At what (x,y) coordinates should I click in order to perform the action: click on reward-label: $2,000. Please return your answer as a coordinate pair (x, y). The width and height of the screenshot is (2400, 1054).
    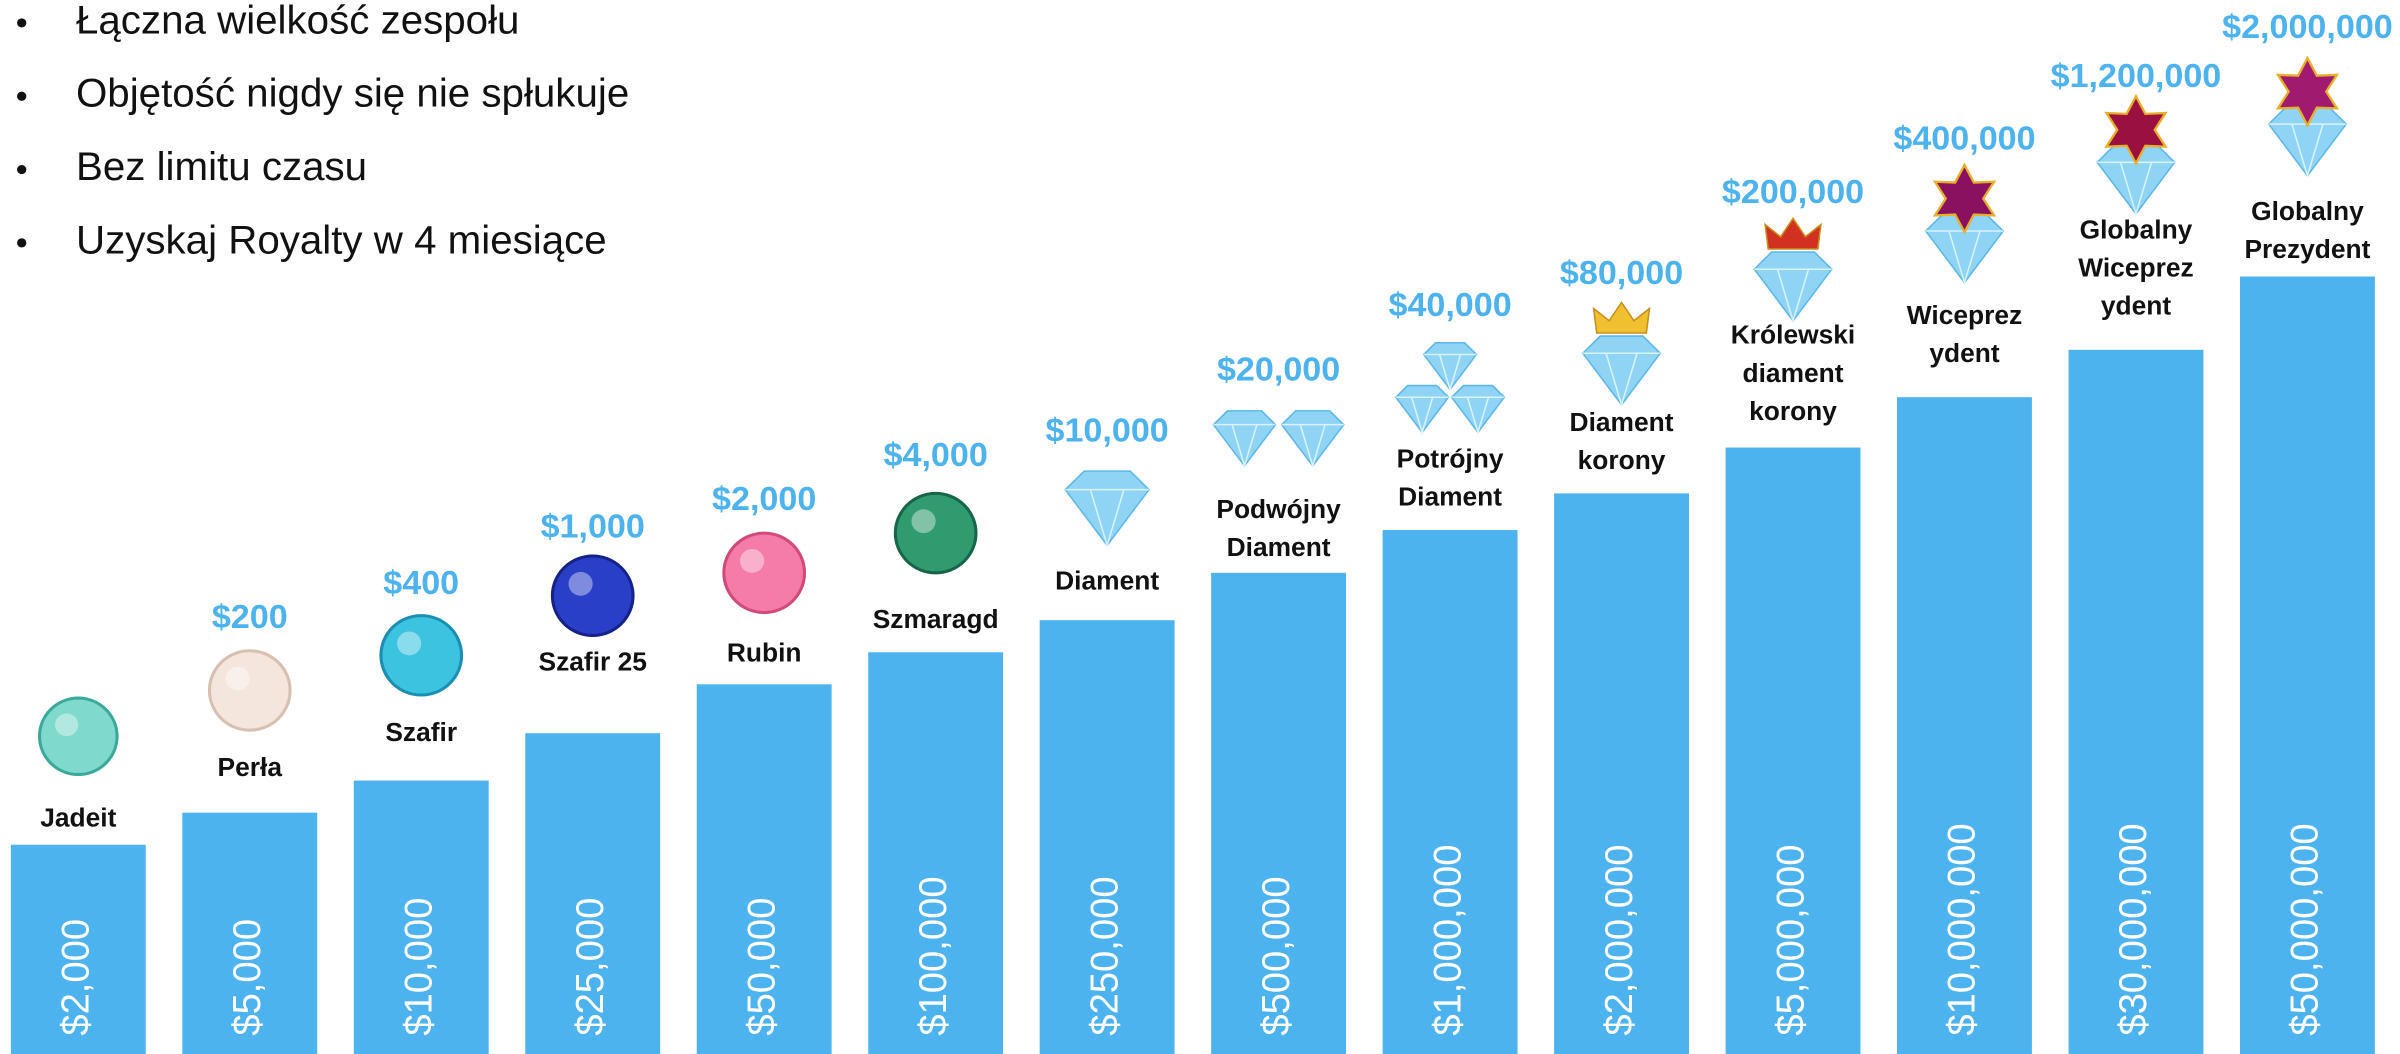
    Looking at the image, I should click on (764, 499).